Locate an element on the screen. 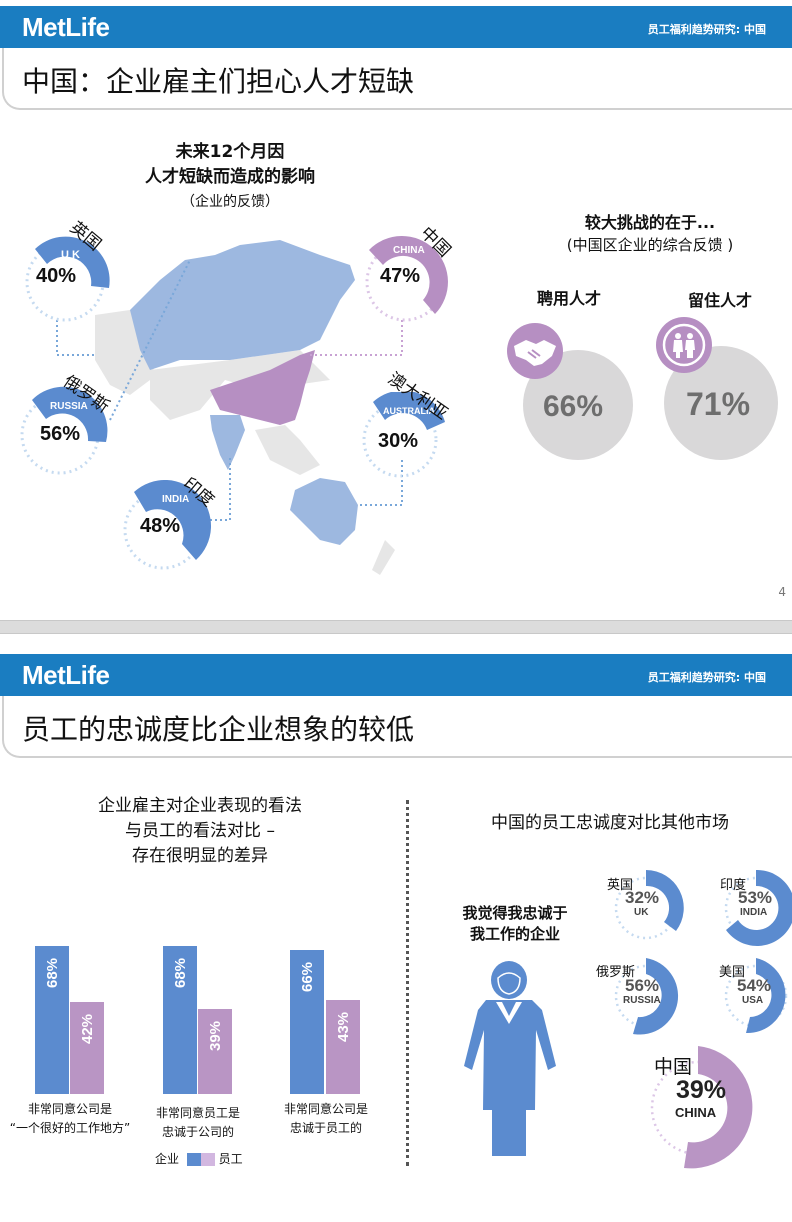 This screenshot has height=1222, width=792. donut-uk is located at coordinates (649, 905).